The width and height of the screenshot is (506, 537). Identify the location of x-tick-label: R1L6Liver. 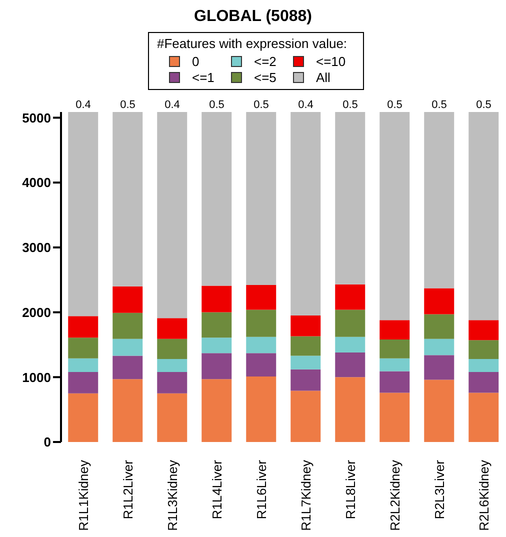
(261, 489).